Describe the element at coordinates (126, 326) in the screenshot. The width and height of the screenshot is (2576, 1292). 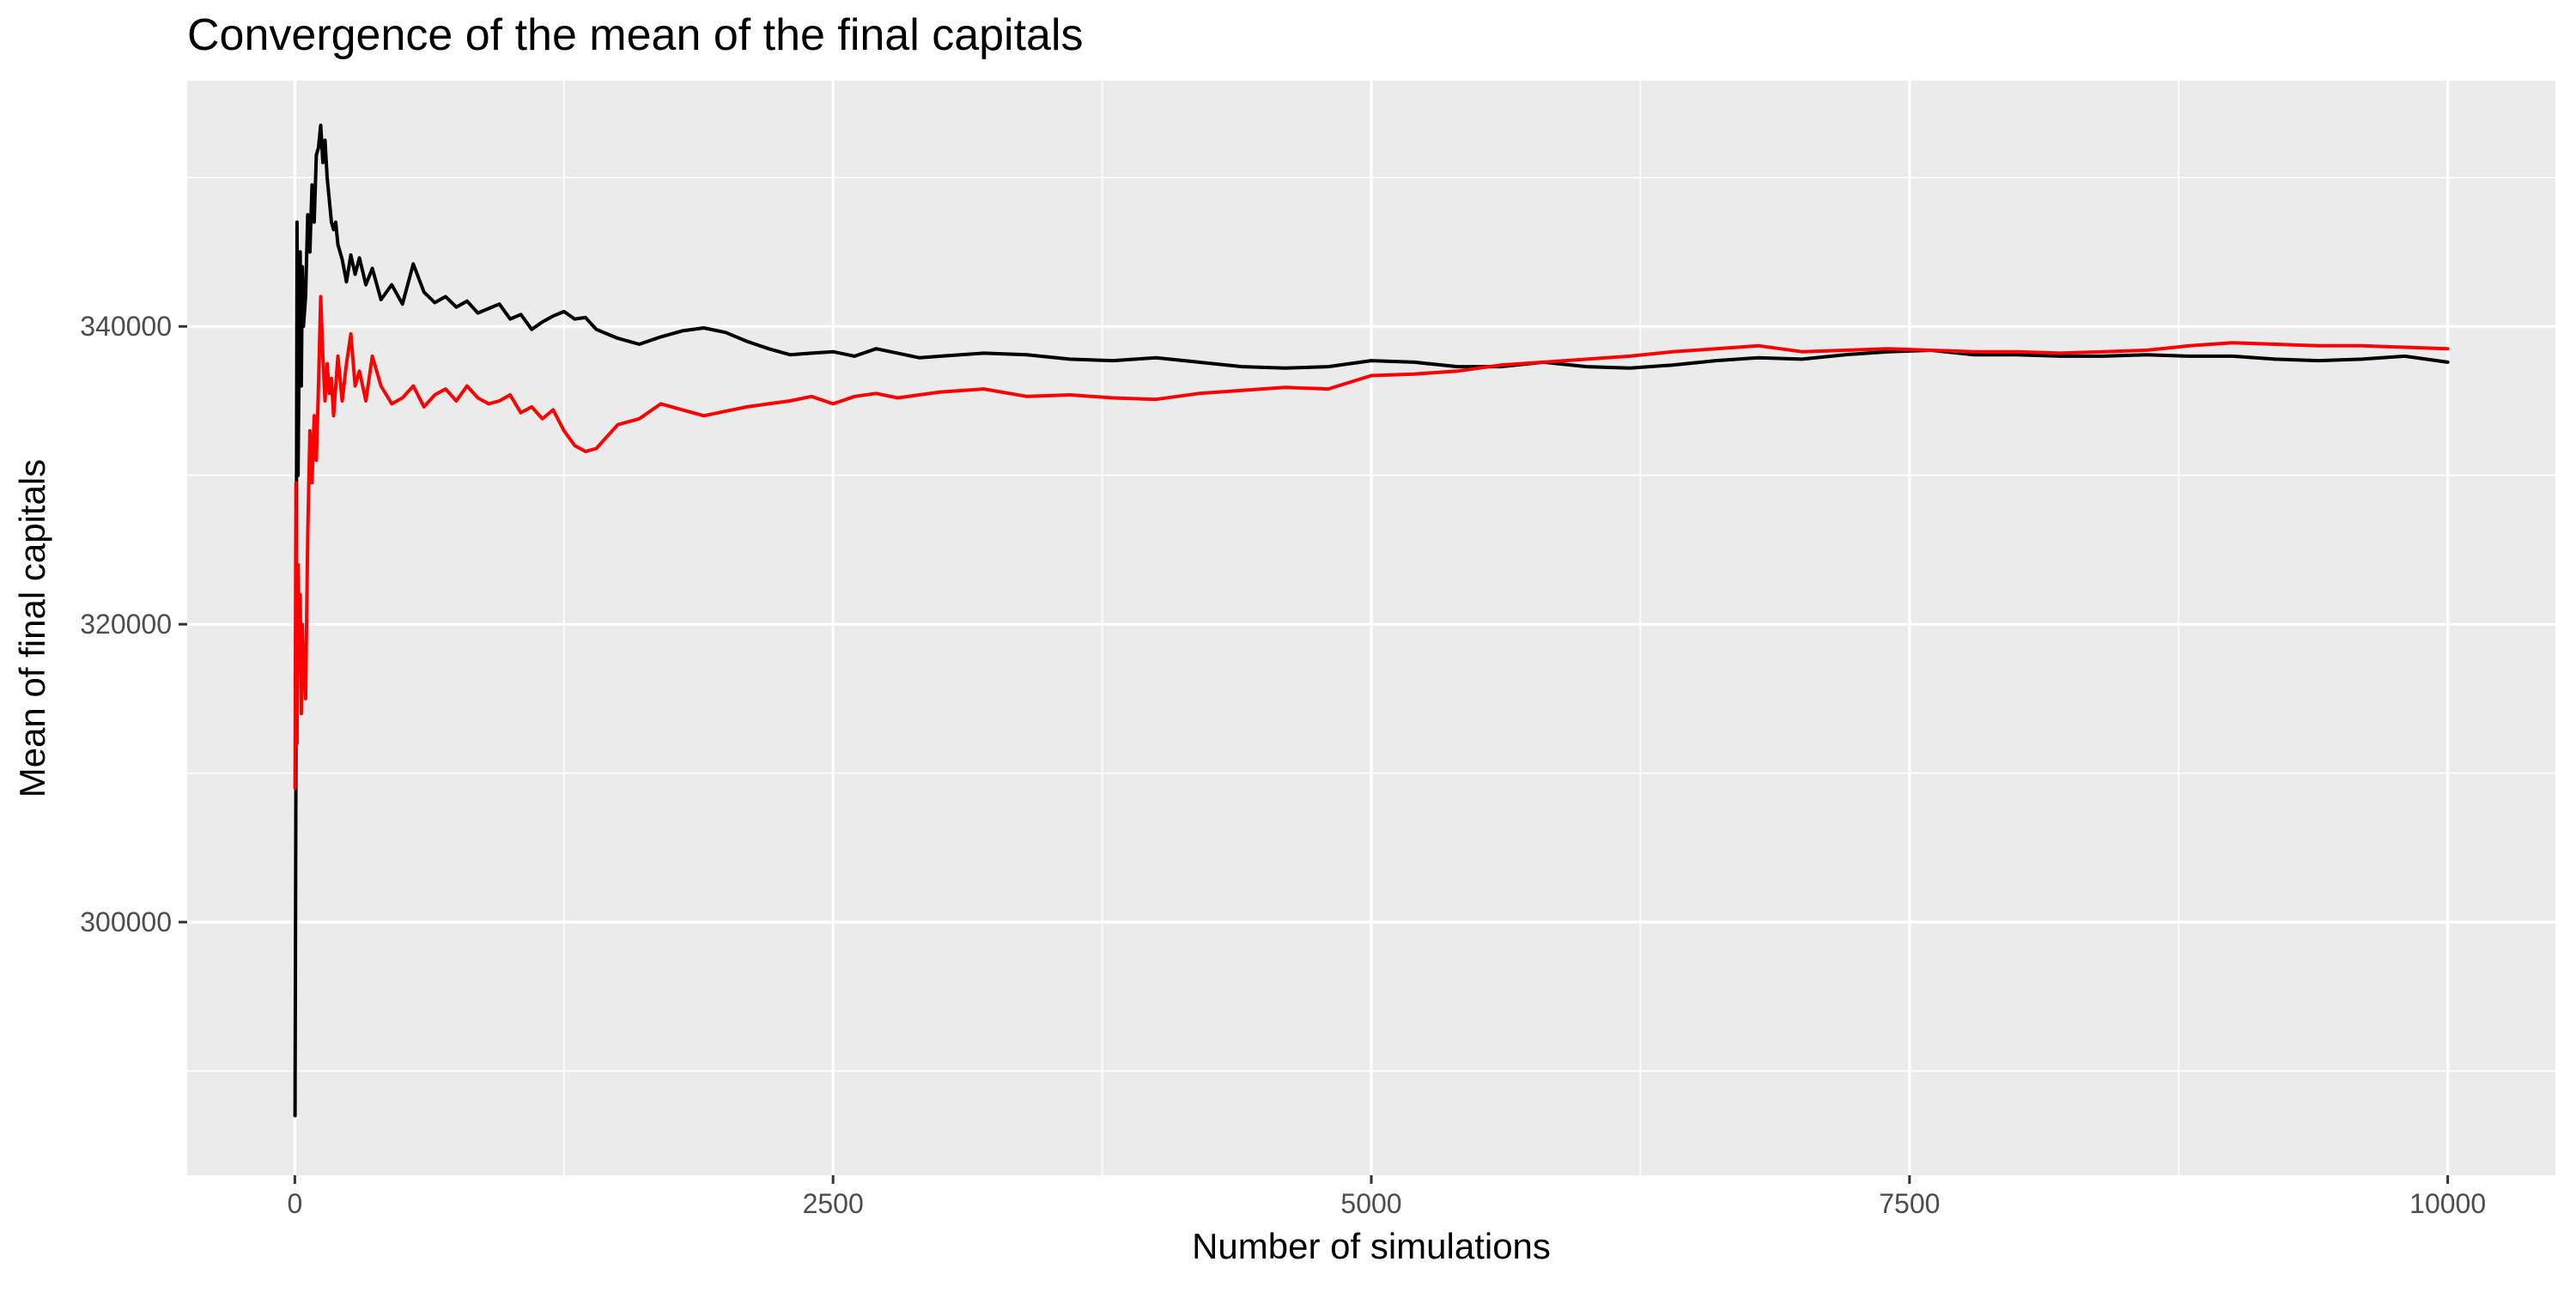
I see `y-tick-label: 340000` at that location.